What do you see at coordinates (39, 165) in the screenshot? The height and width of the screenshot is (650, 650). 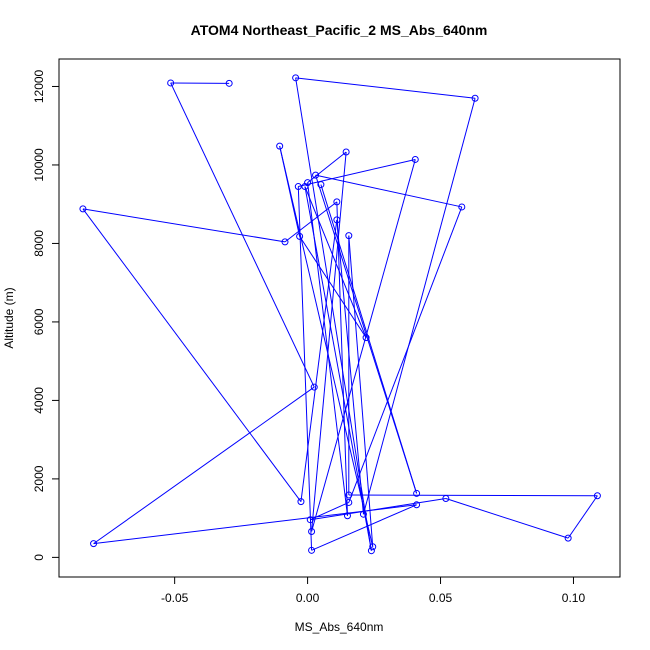 I see `y-tick-label: 10000` at bounding box center [39, 165].